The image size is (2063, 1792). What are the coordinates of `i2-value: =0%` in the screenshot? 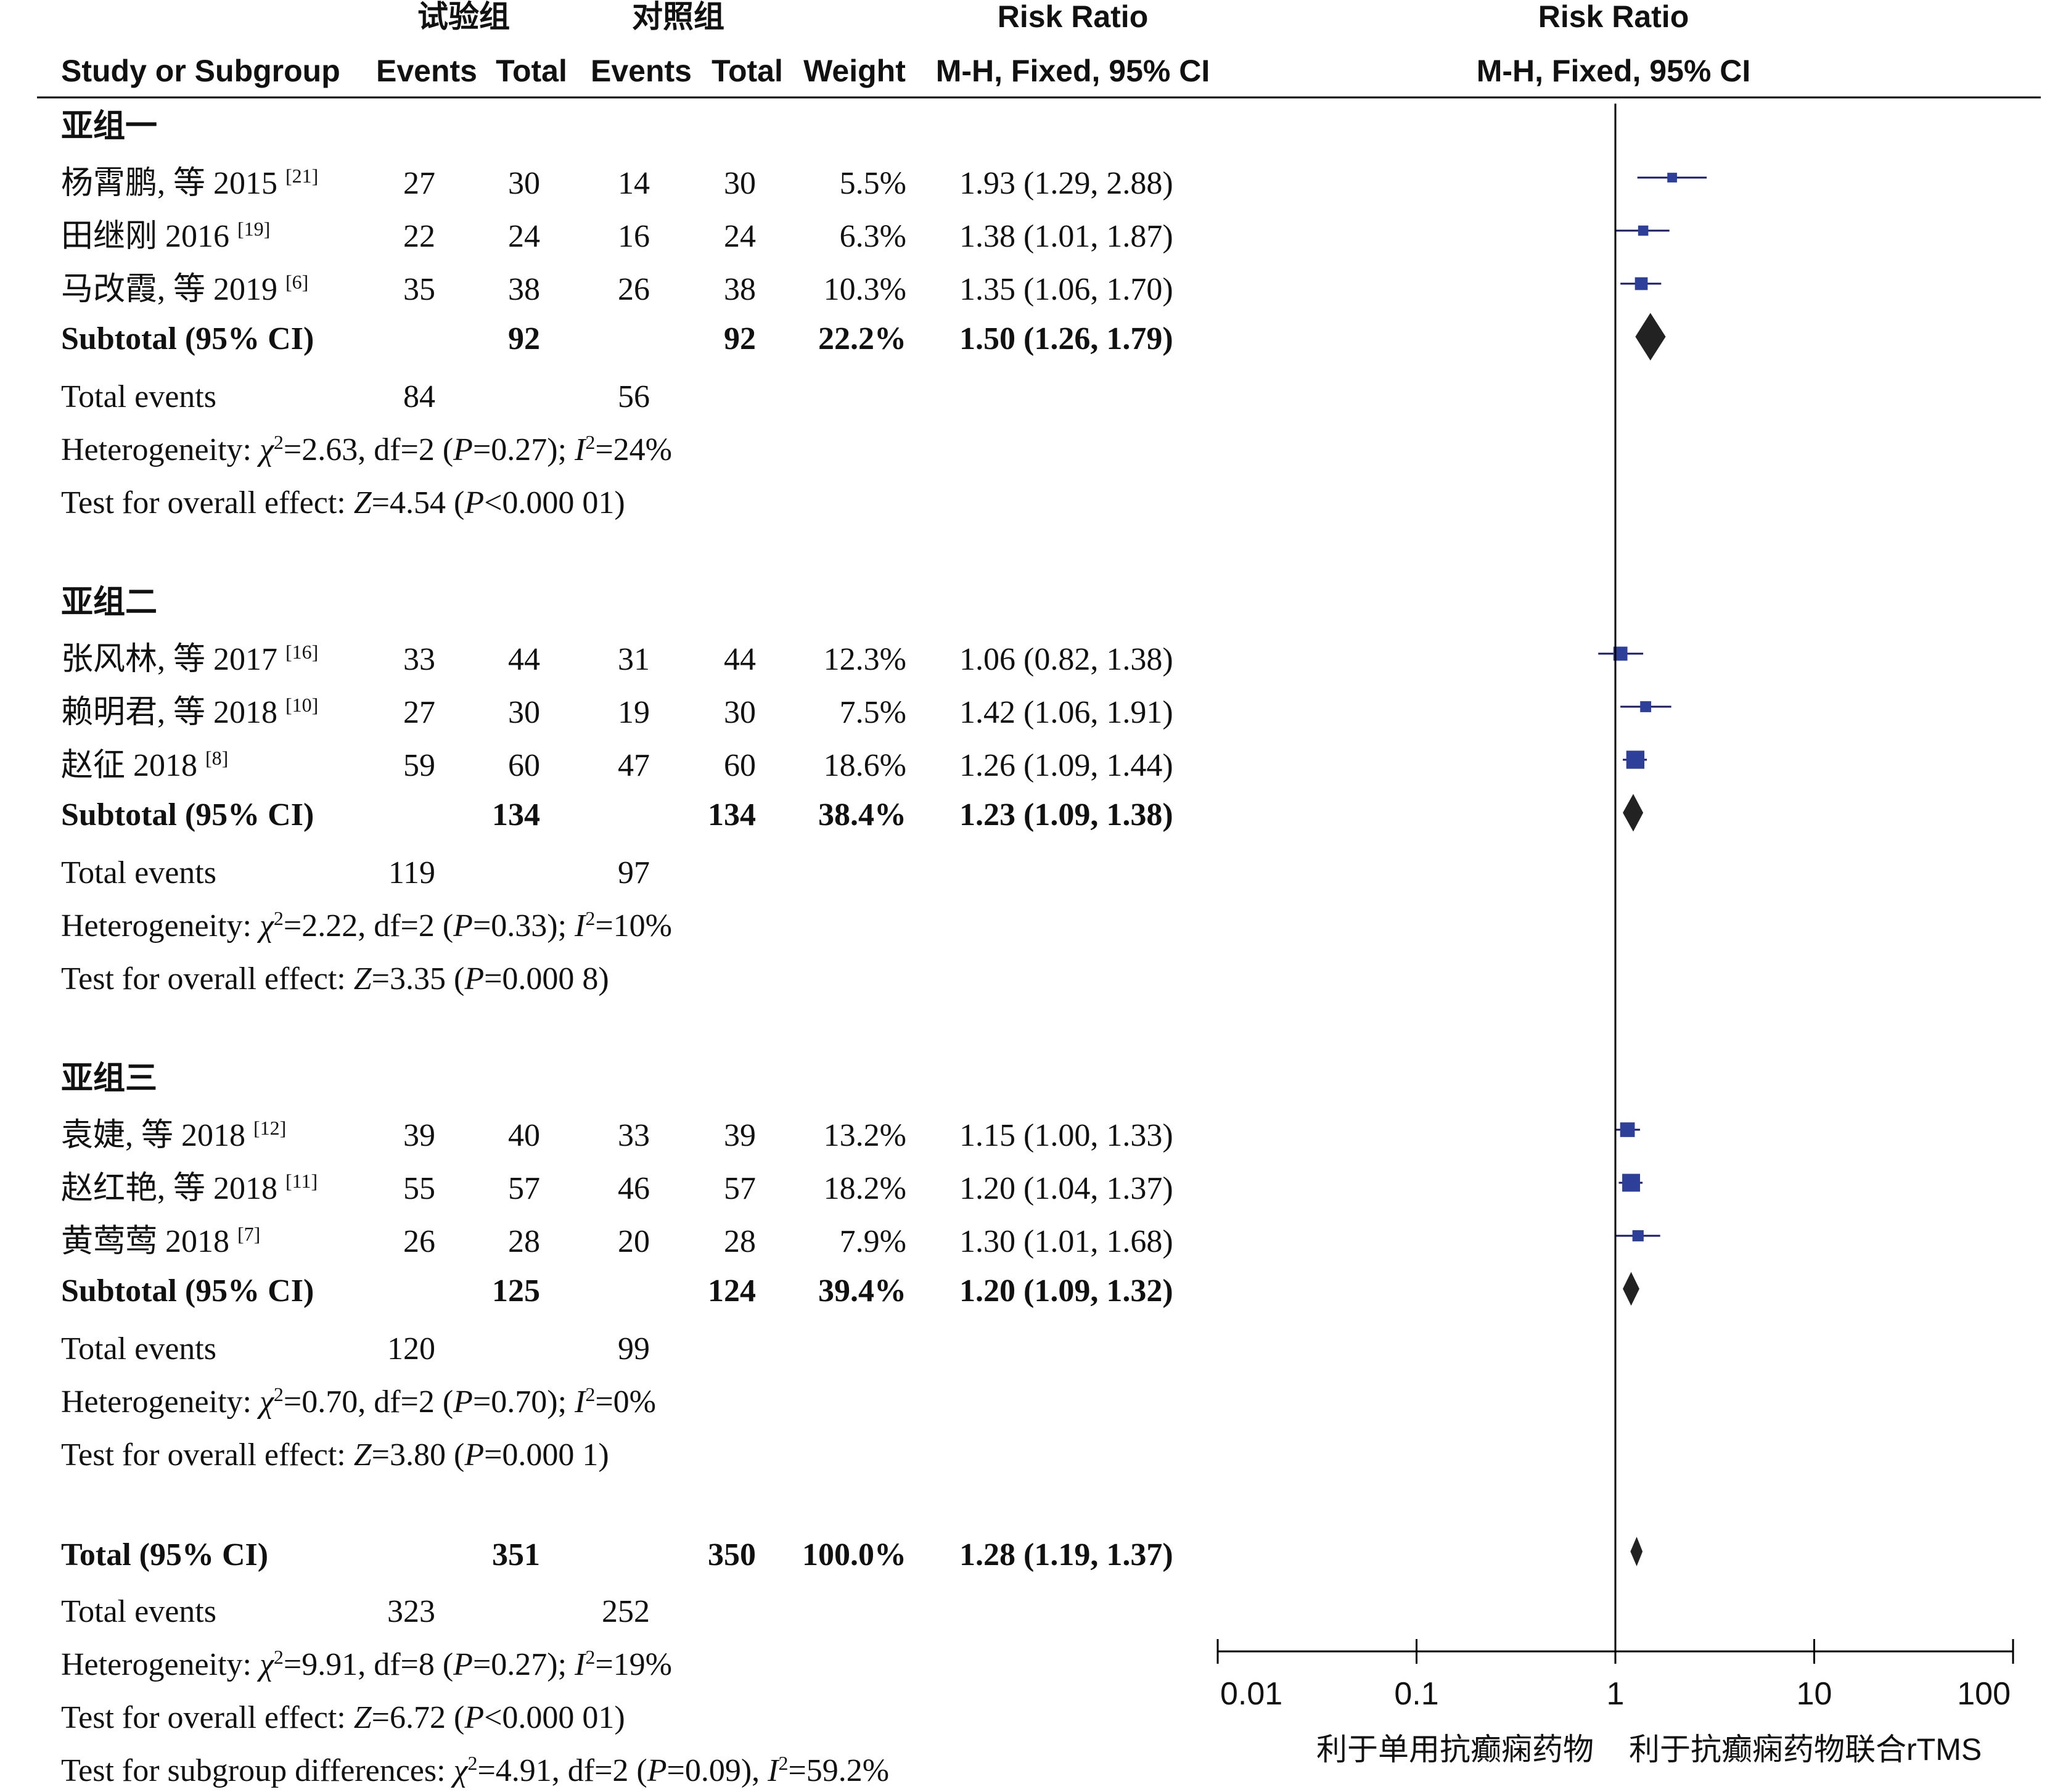 It's located at (625, 1402).